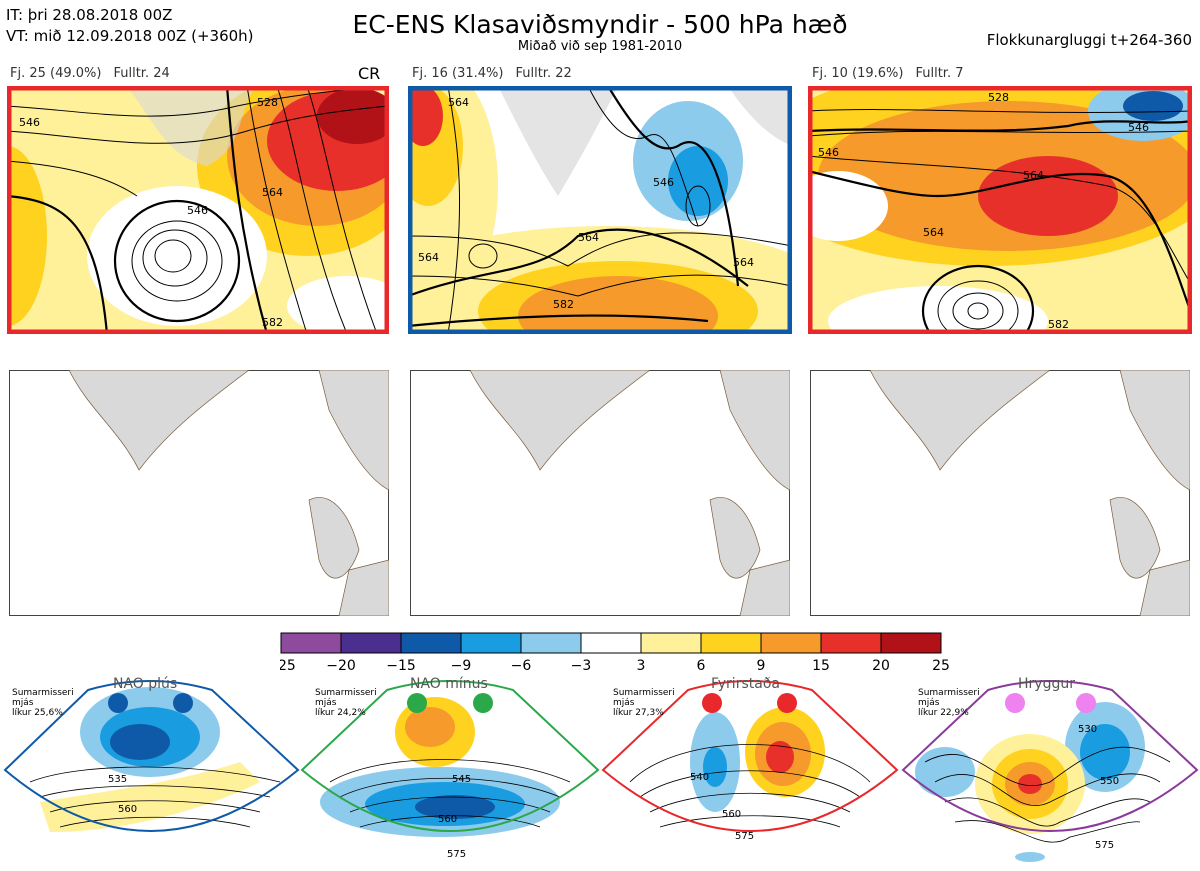 The width and height of the screenshot is (1200, 871). What do you see at coordinates (821, 666) in the screenshot?
I see `colorbar-tick-label: 15` at bounding box center [821, 666].